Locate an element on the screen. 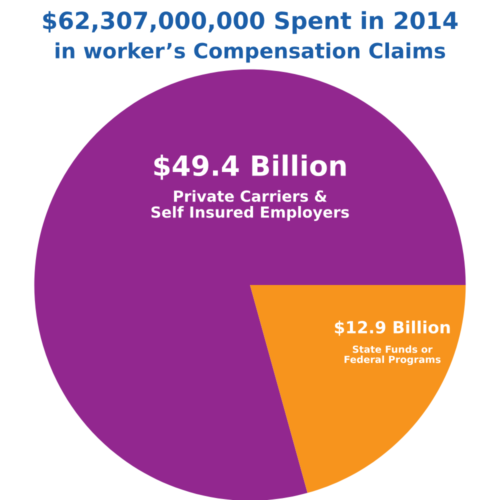 The width and height of the screenshot is (500, 500). chart-subtitle: in worker’s Compensation Claims is located at coordinates (251, 52).